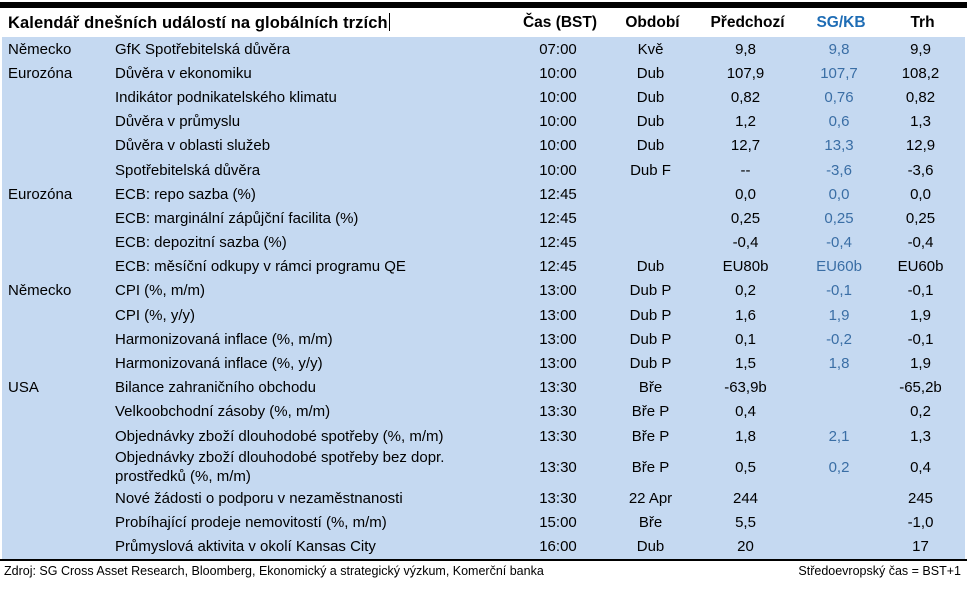 The height and width of the screenshot is (608, 967). What do you see at coordinates (745, 522) in the screenshot?
I see `cell-previous: 5,5` at bounding box center [745, 522].